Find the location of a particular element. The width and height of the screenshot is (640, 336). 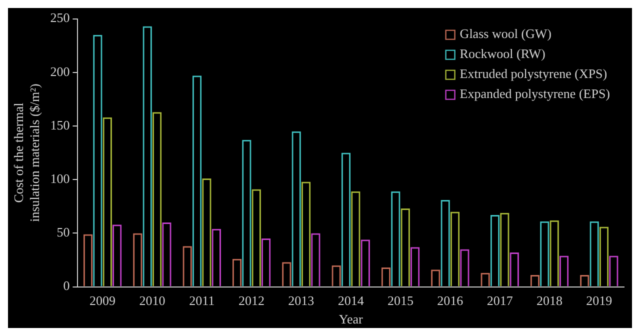

x-tick-label: 2018 is located at coordinates (549, 300).